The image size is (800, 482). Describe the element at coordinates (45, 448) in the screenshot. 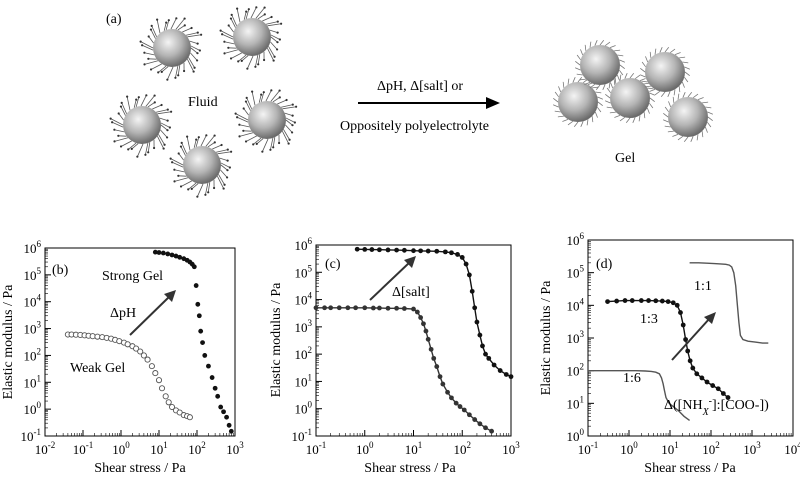

I see `panel-b-xtick-label: 10⁻²` at that location.